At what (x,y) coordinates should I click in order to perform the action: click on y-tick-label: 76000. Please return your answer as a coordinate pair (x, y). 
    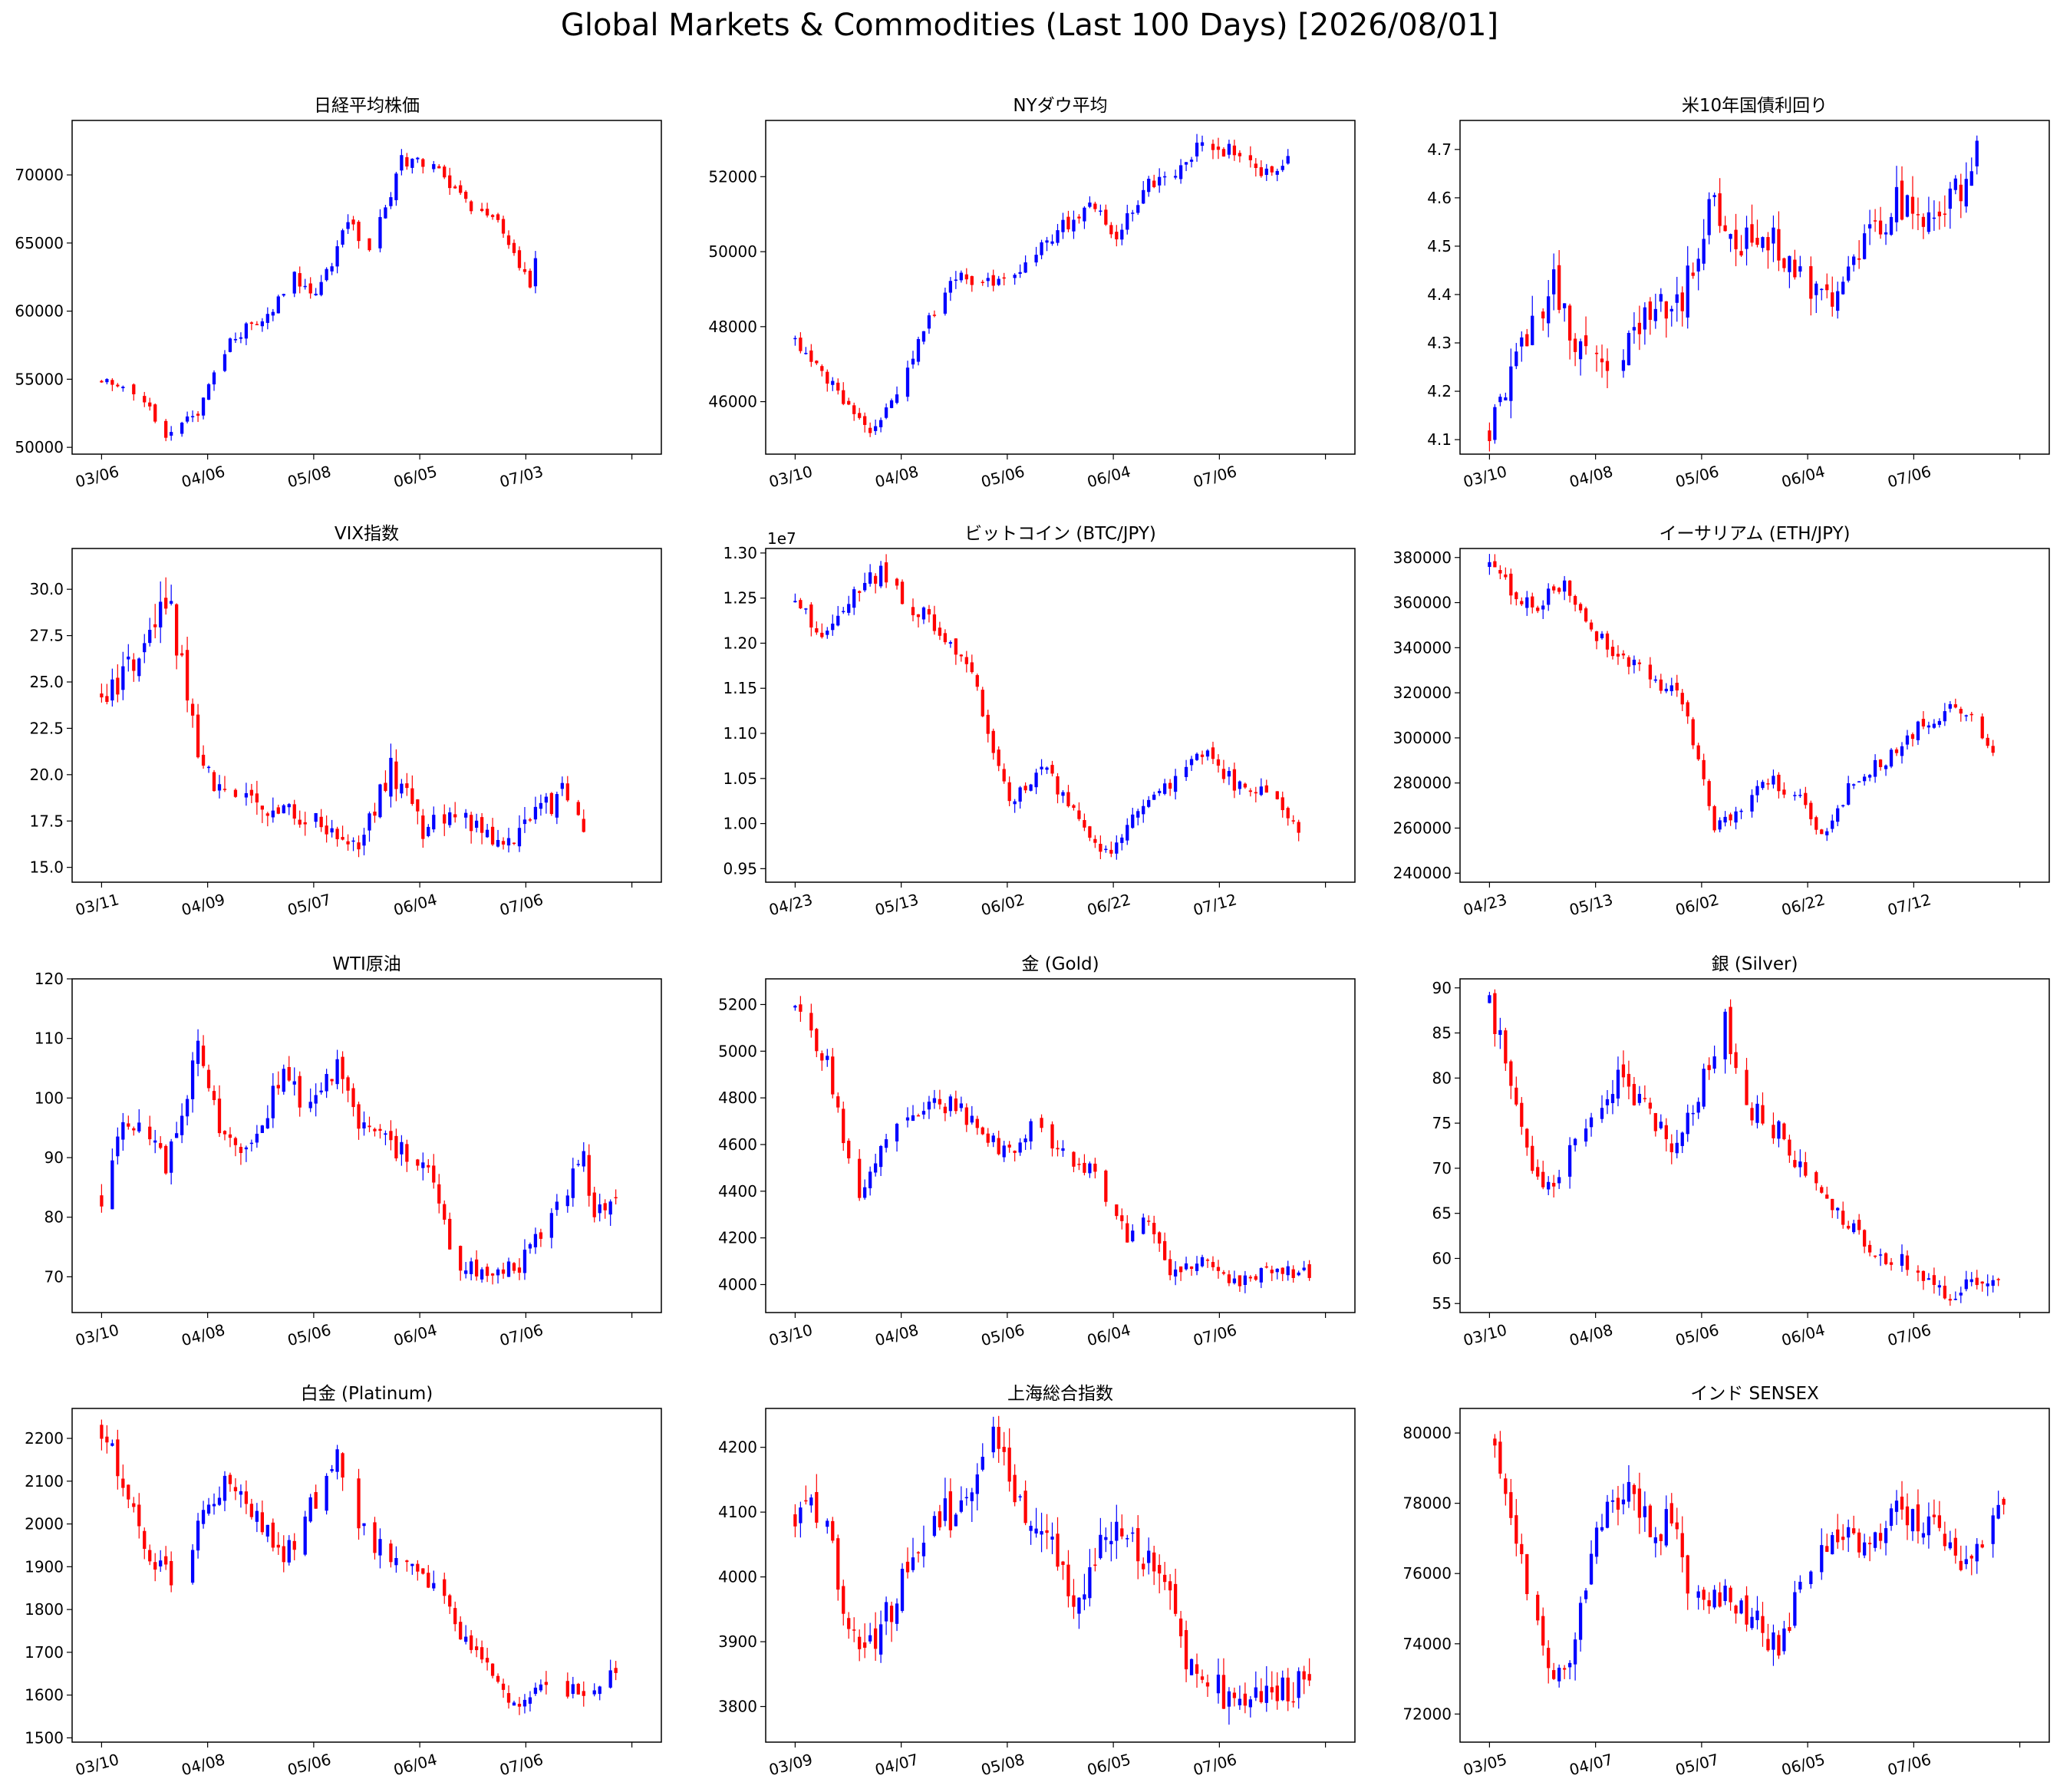
    Looking at the image, I should click on (1427, 1573).